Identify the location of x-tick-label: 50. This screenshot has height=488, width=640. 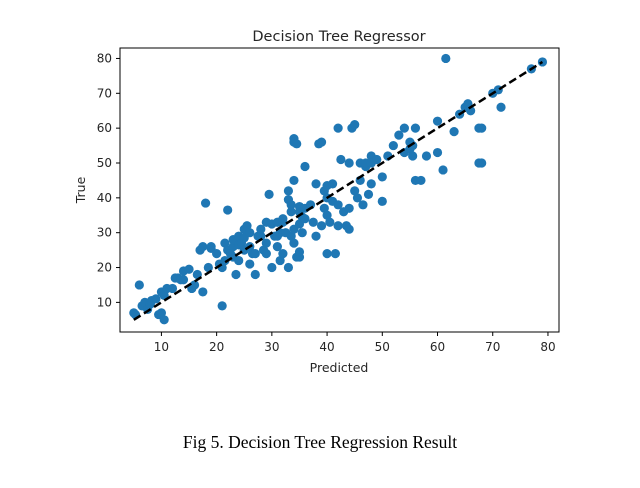
(382, 347).